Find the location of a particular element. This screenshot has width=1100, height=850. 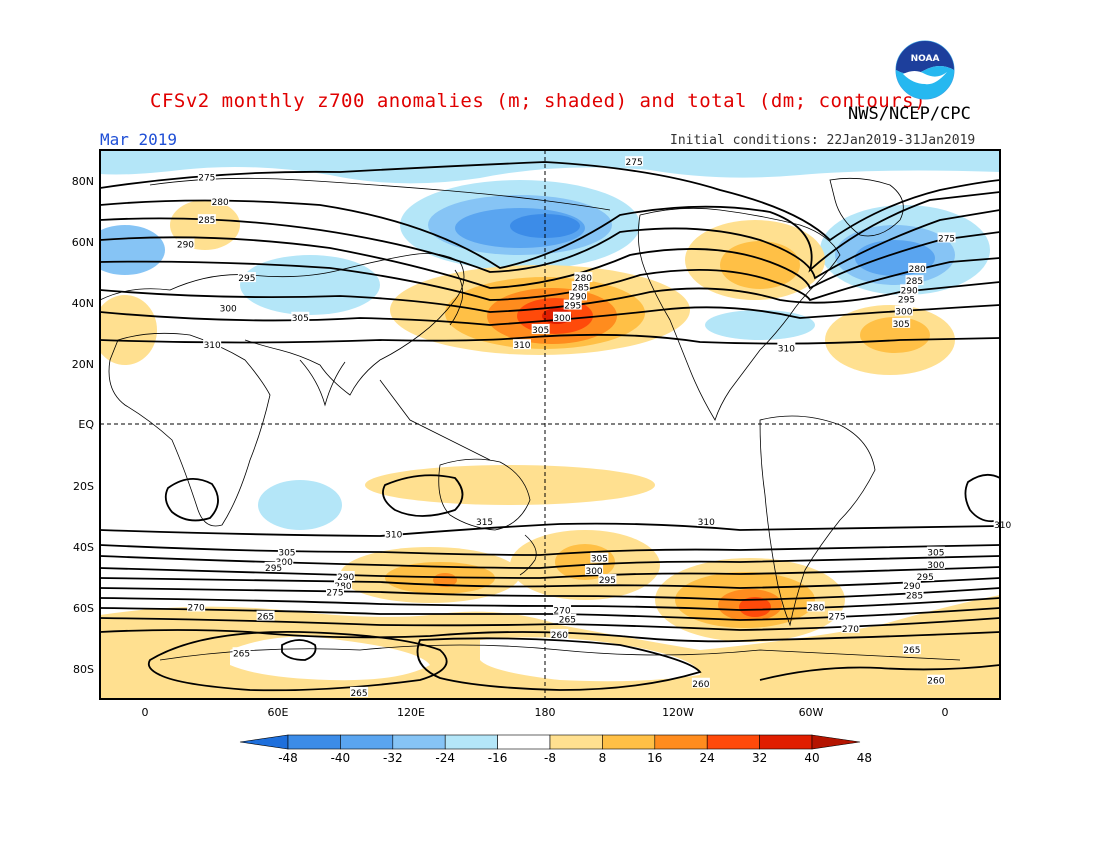

lat-label: 40N is located at coordinates (83, 303).